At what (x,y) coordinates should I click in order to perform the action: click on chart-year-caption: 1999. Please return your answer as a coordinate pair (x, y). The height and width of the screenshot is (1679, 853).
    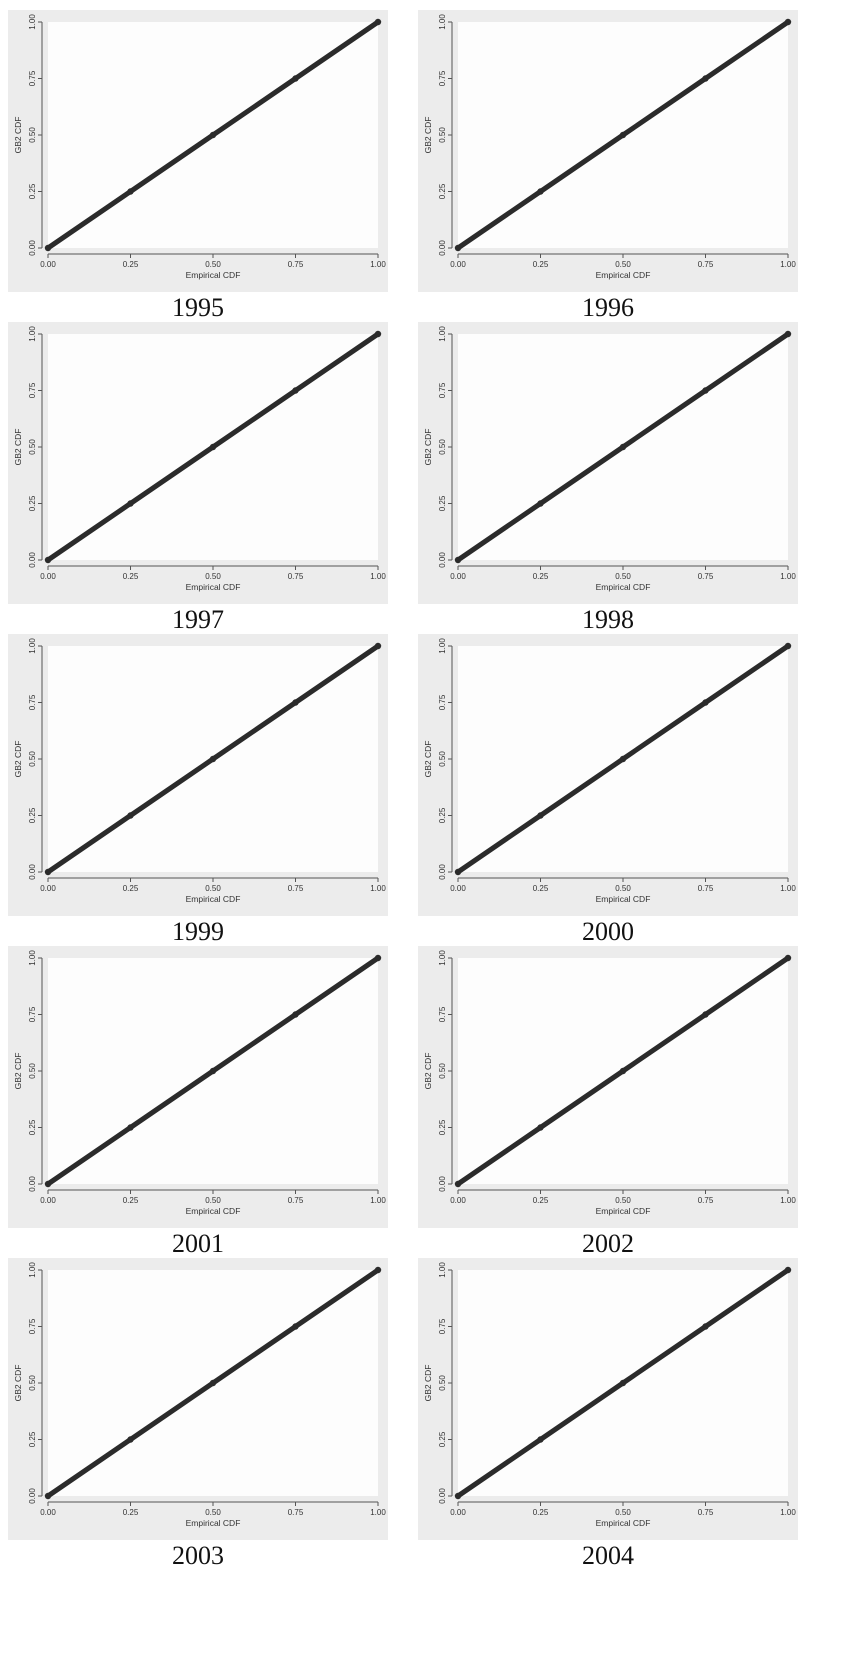
    Looking at the image, I should click on (198, 931).